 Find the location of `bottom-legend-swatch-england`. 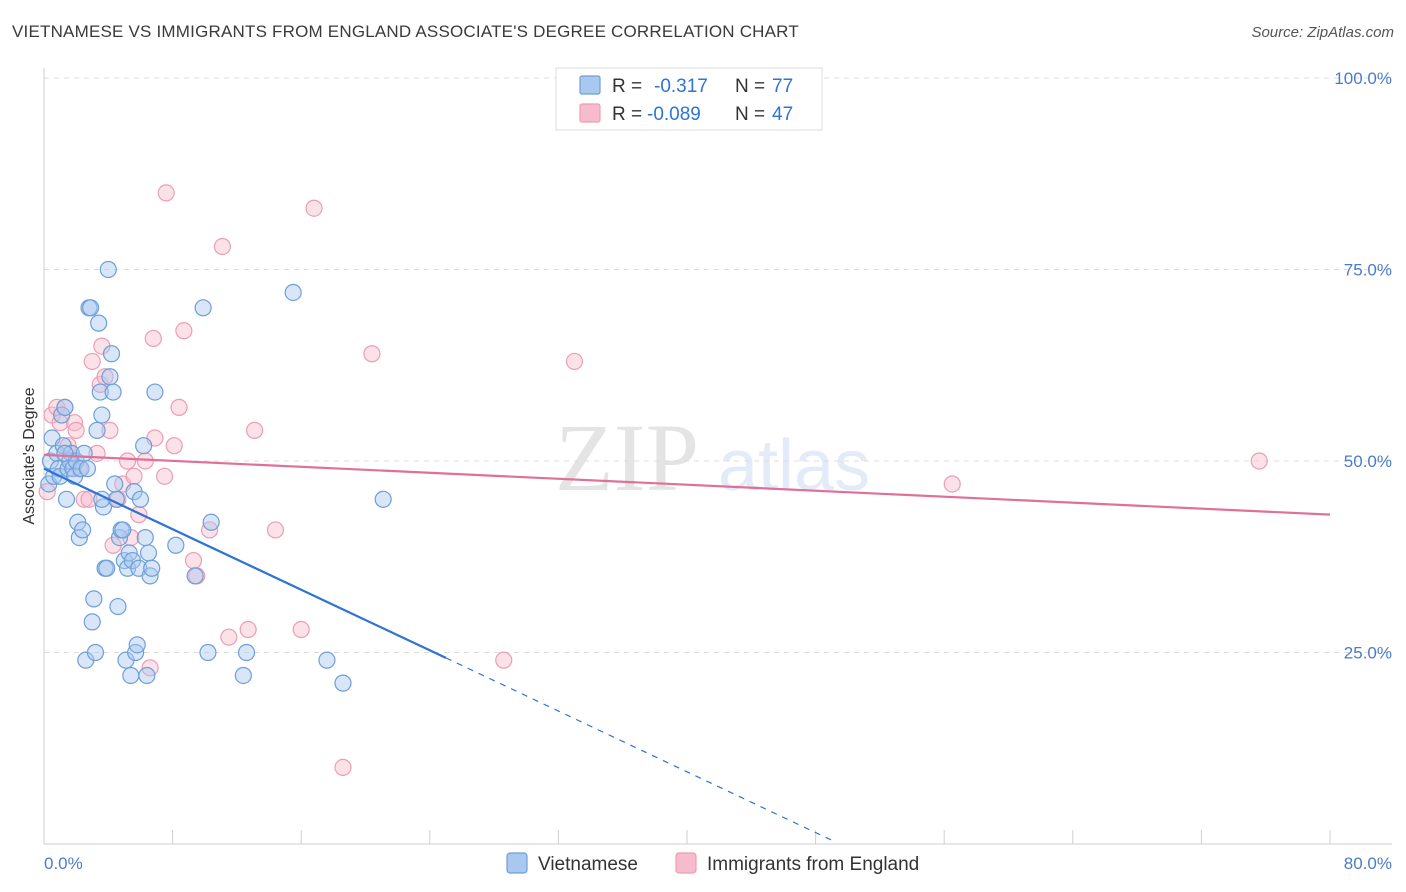

bottom-legend-swatch-england is located at coordinates (686, 863).